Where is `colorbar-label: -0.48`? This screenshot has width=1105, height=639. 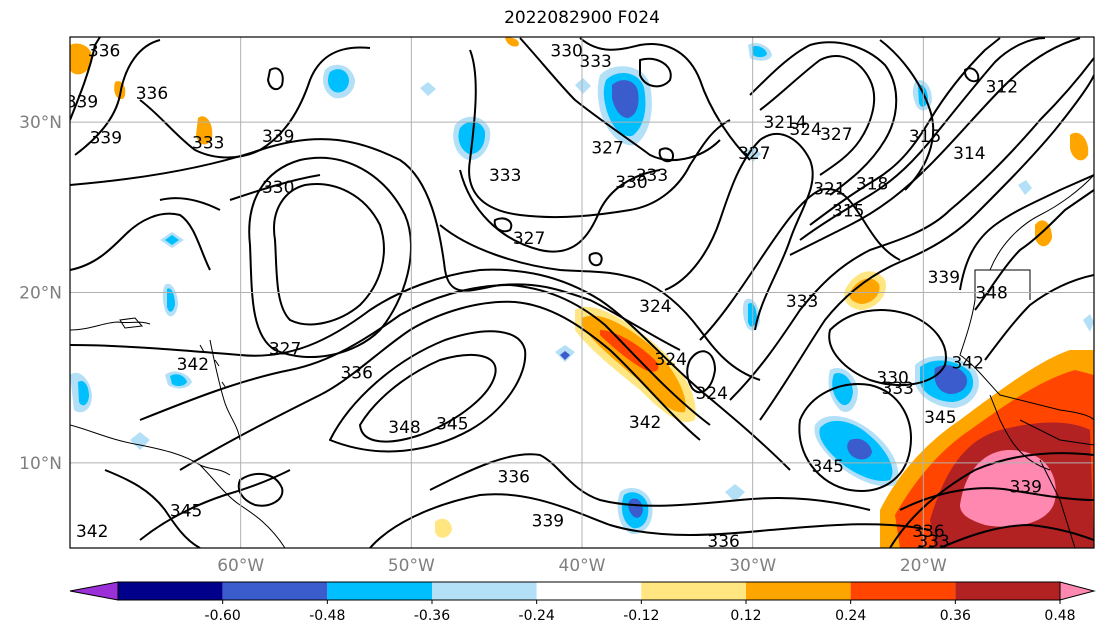 colorbar-label: -0.48 is located at coordinates (327, 616).